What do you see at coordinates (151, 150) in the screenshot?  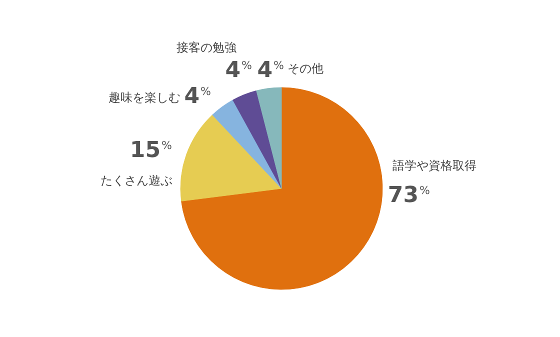 I see `data-label: 15%` at bounding box center [151, 150].